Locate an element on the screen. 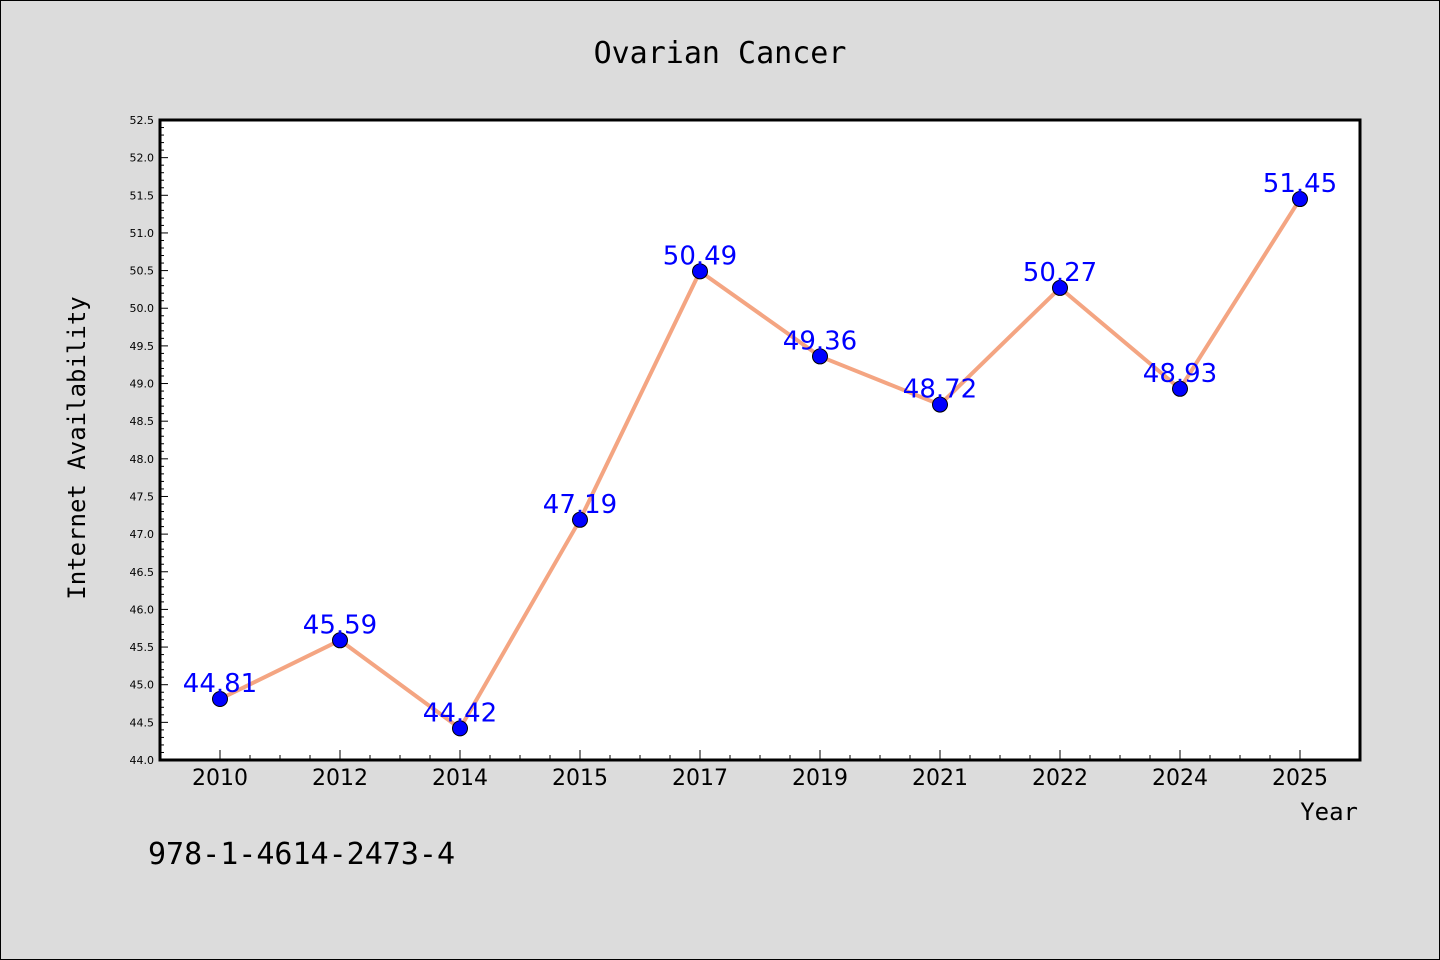 This screenshot has width=1440, height=960. data-label: 47.19 is located at coordinates (580, 505).